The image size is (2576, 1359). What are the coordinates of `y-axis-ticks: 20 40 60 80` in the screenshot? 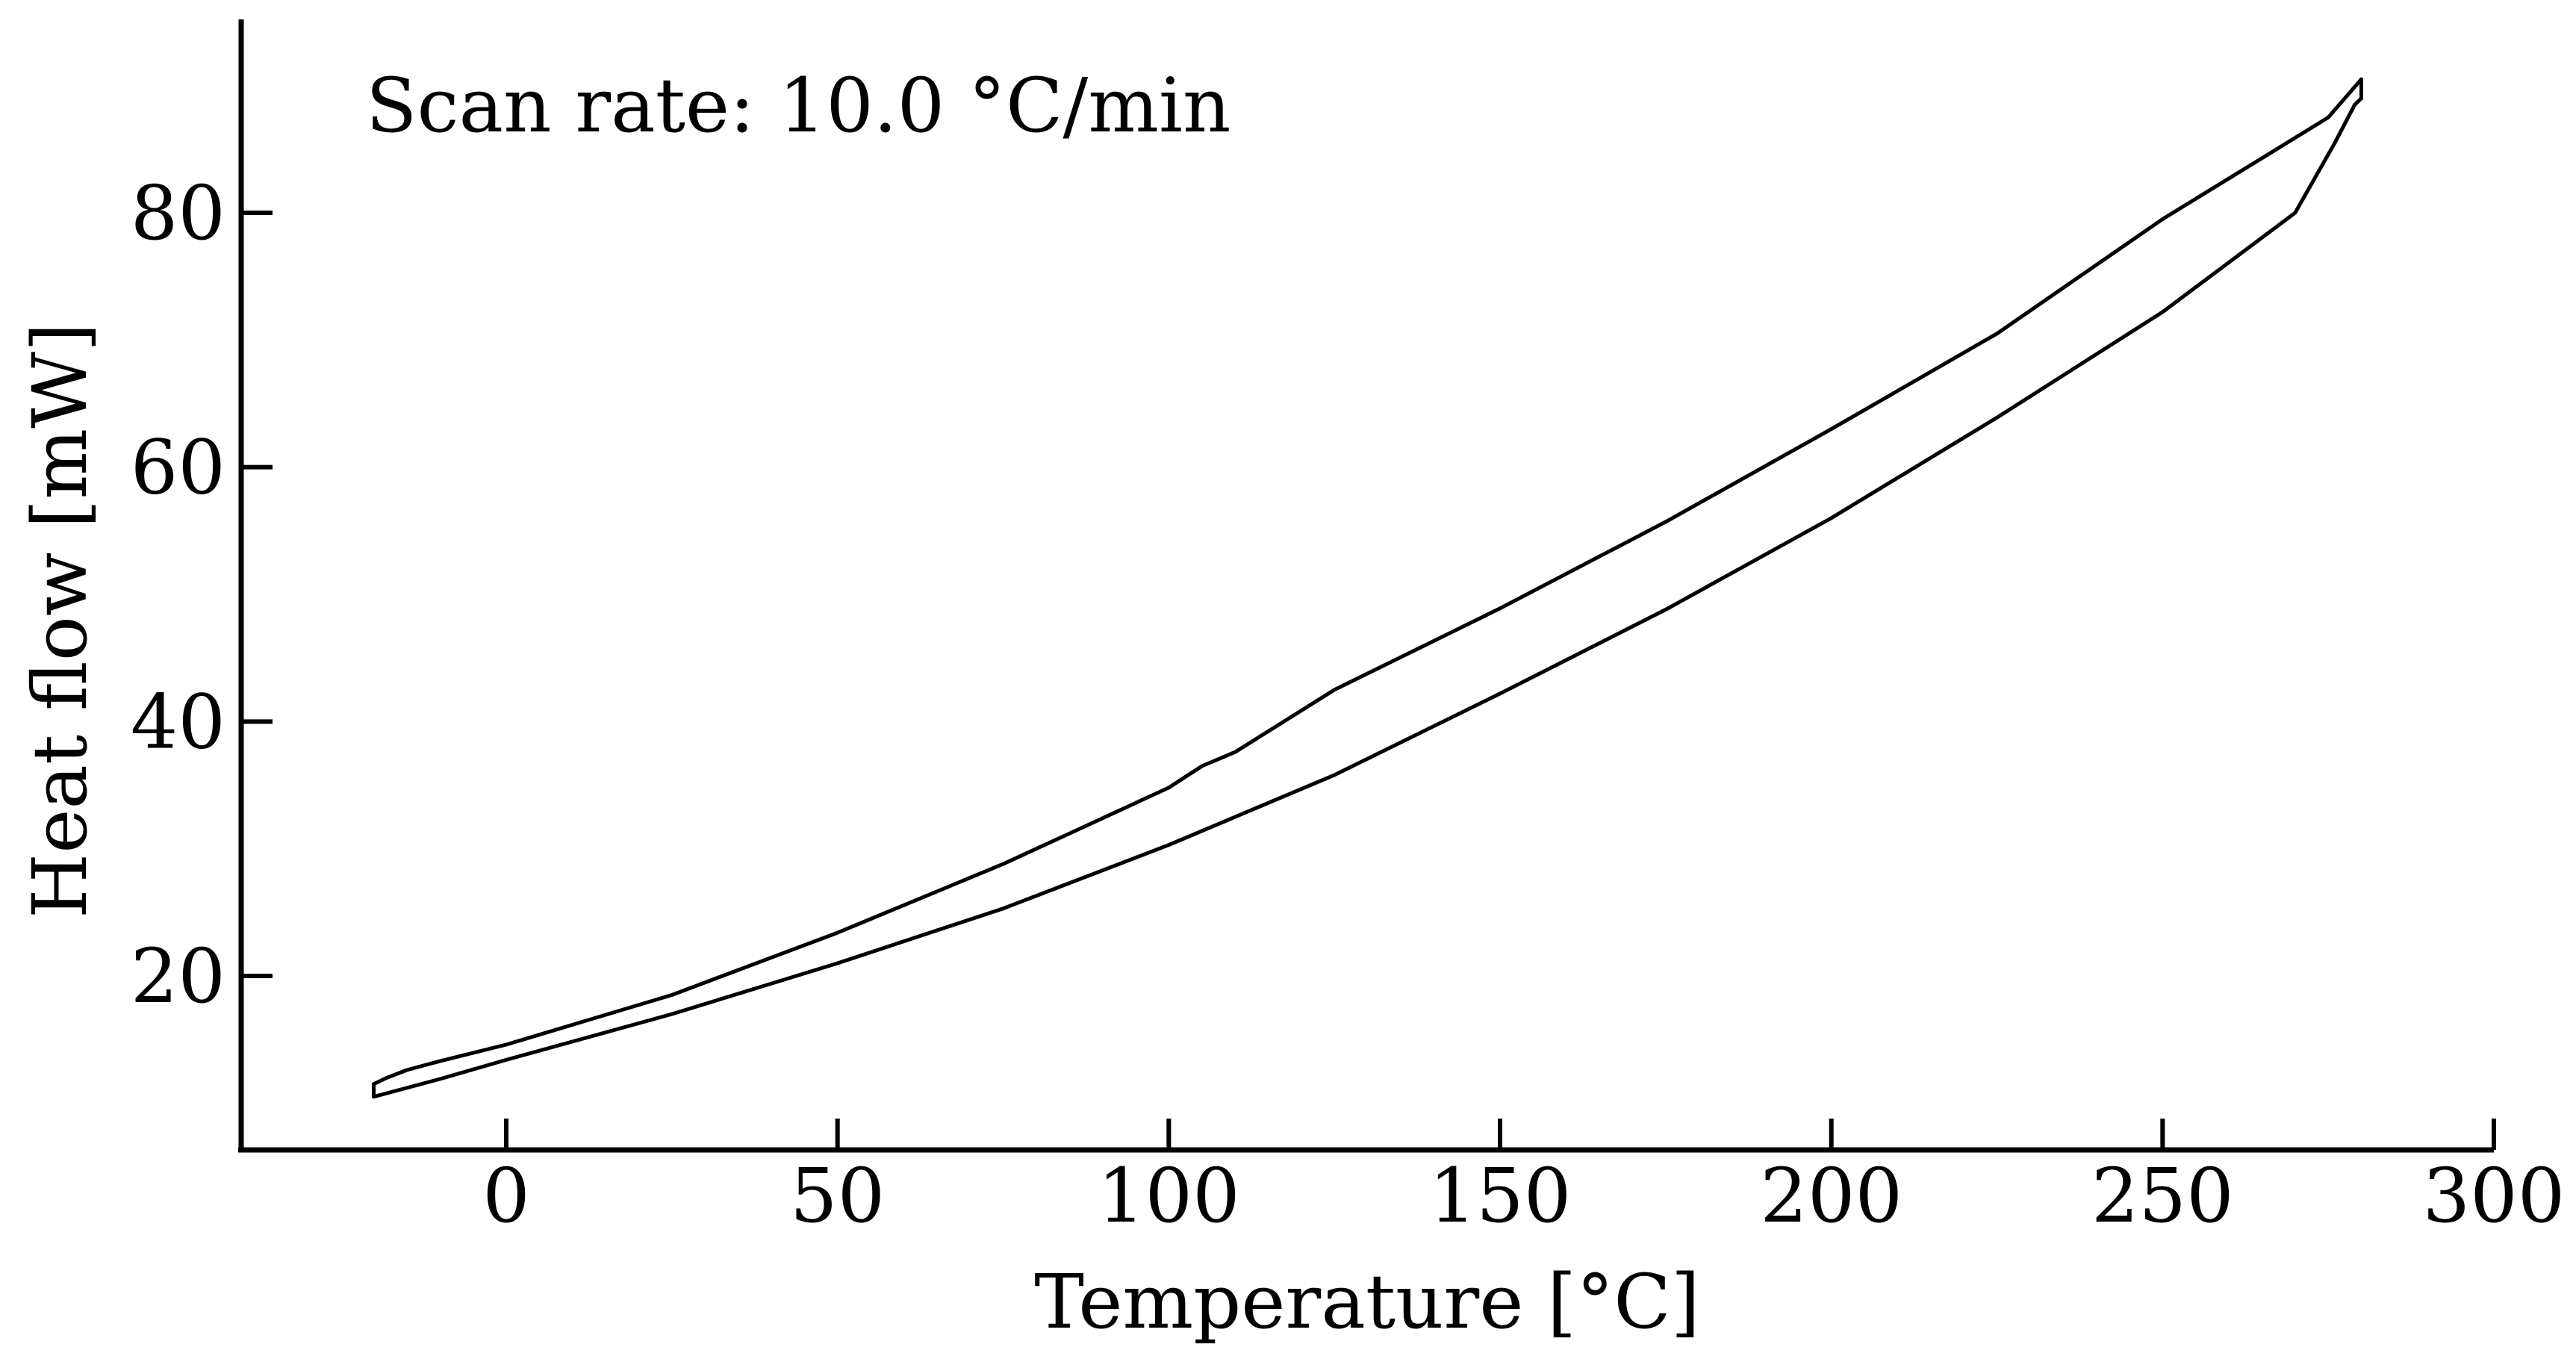 It's located at (202, 595).